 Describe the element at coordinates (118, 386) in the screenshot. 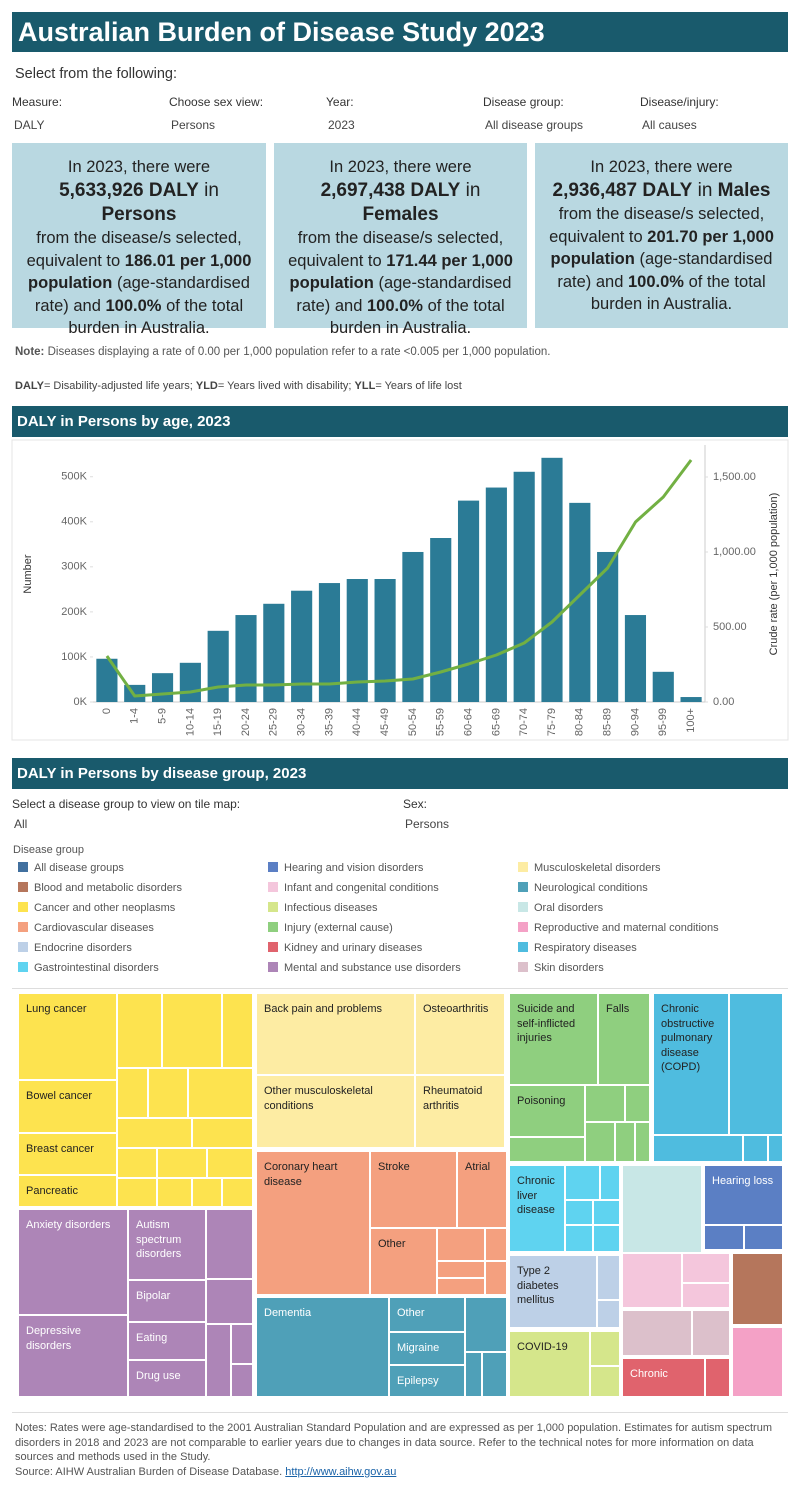

I see `definition-text: = Disability-adjusted life years;` at that location.